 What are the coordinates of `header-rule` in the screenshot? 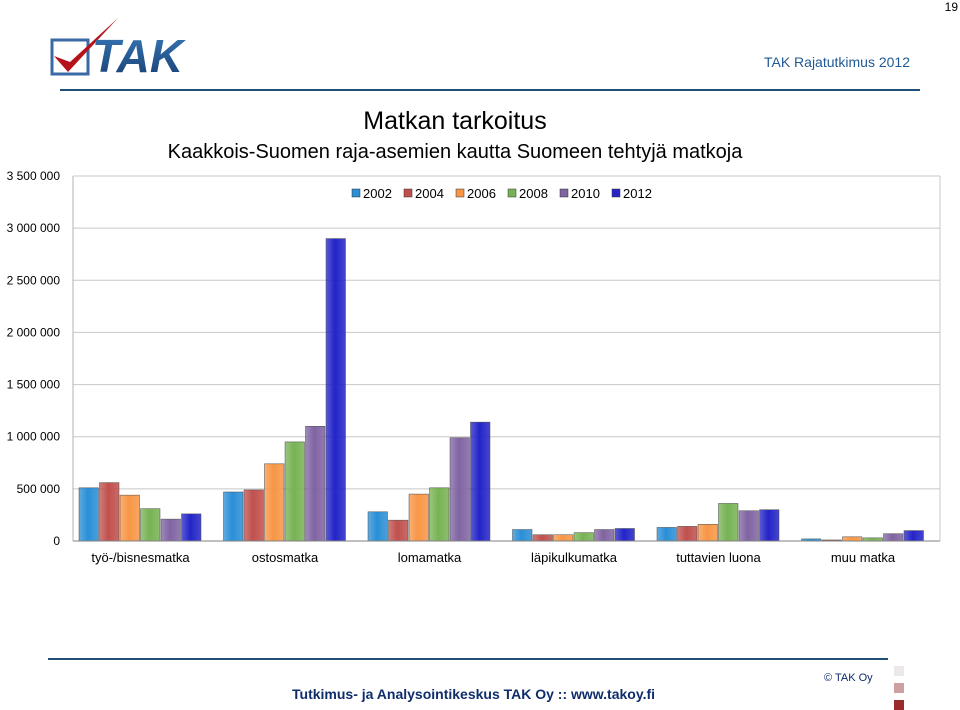 It's located at (490, 90).